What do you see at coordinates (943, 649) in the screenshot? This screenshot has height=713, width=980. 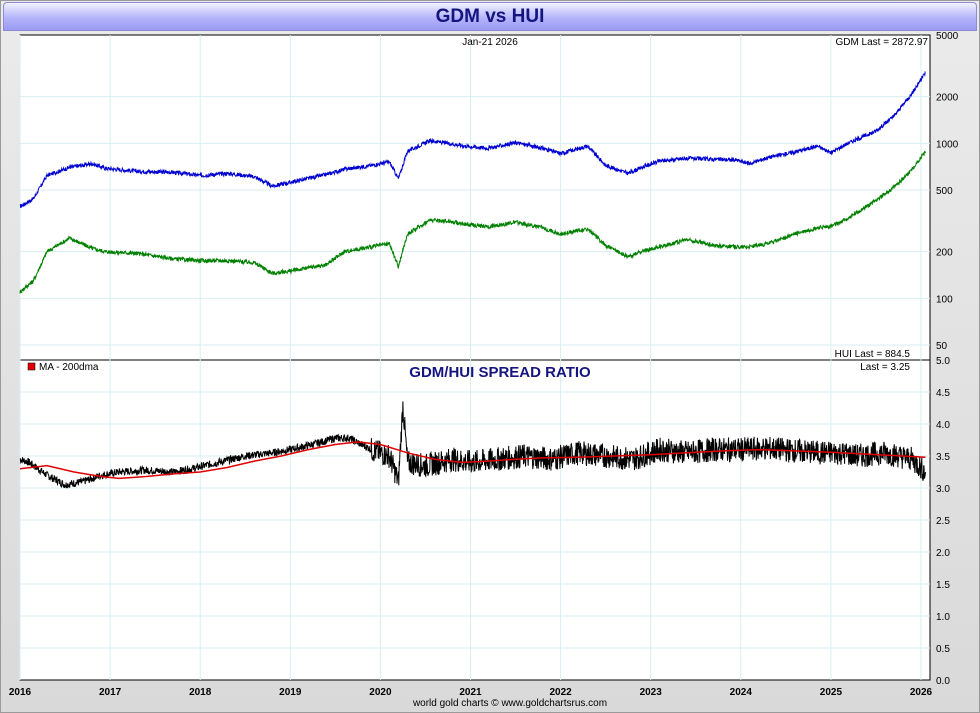 I see `lower-y-tick-label: 0.5` at bounding box center [943, 649].